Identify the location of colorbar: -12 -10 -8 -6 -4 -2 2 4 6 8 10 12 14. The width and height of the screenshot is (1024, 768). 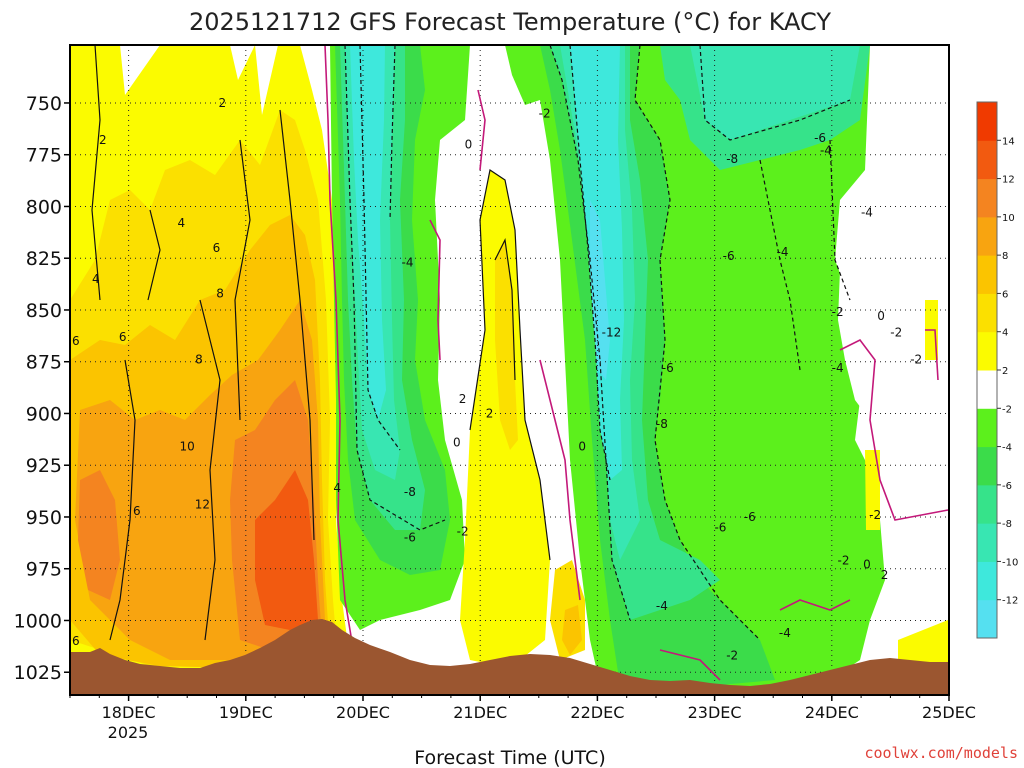
(997, 370).